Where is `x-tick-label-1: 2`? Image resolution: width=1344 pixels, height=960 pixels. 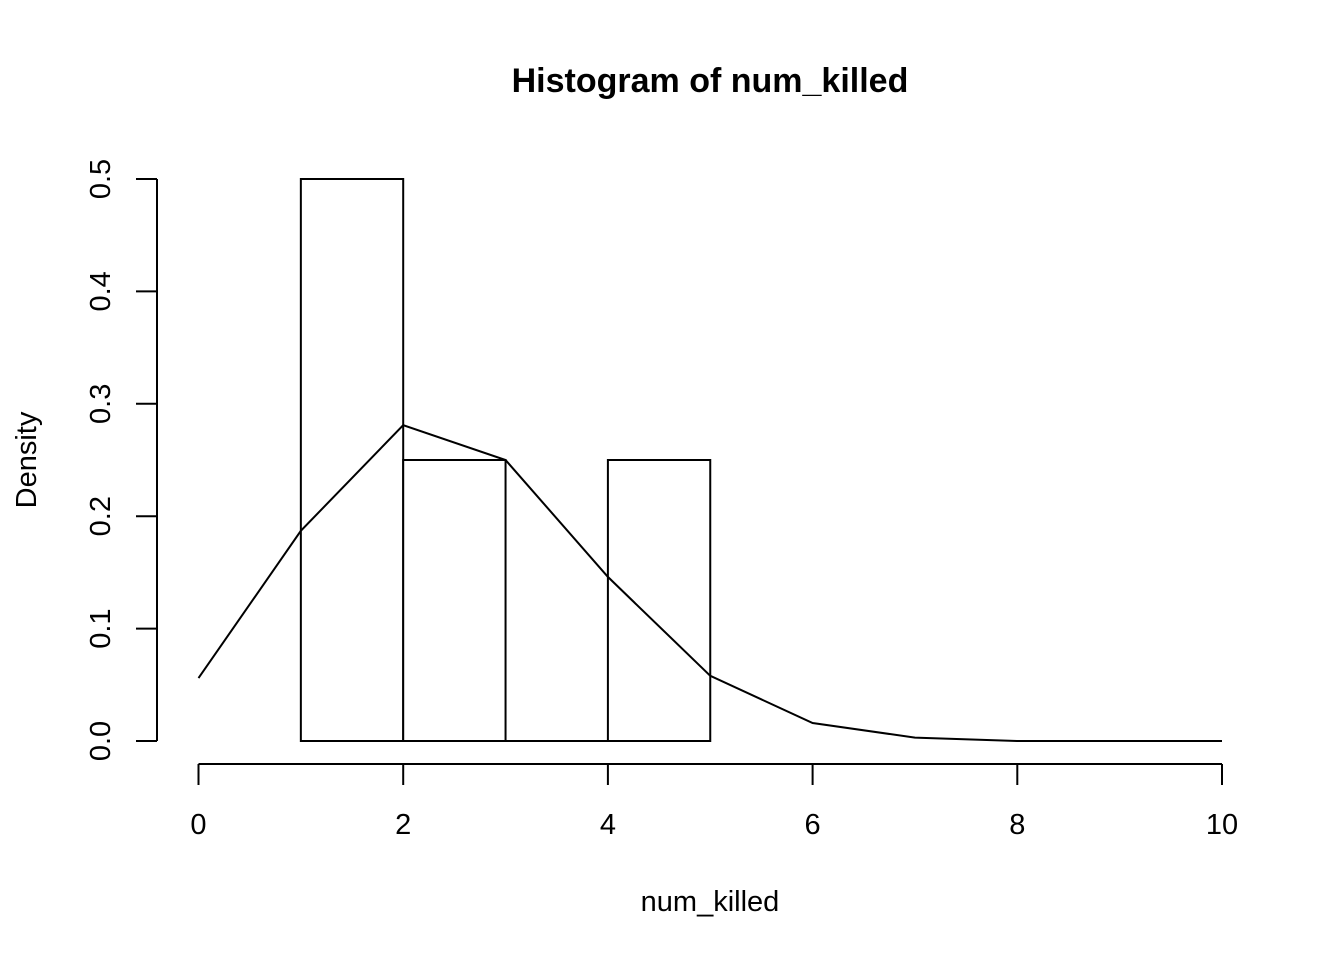
x-tick-label-1: 2 is located at coordinates (403, 825).